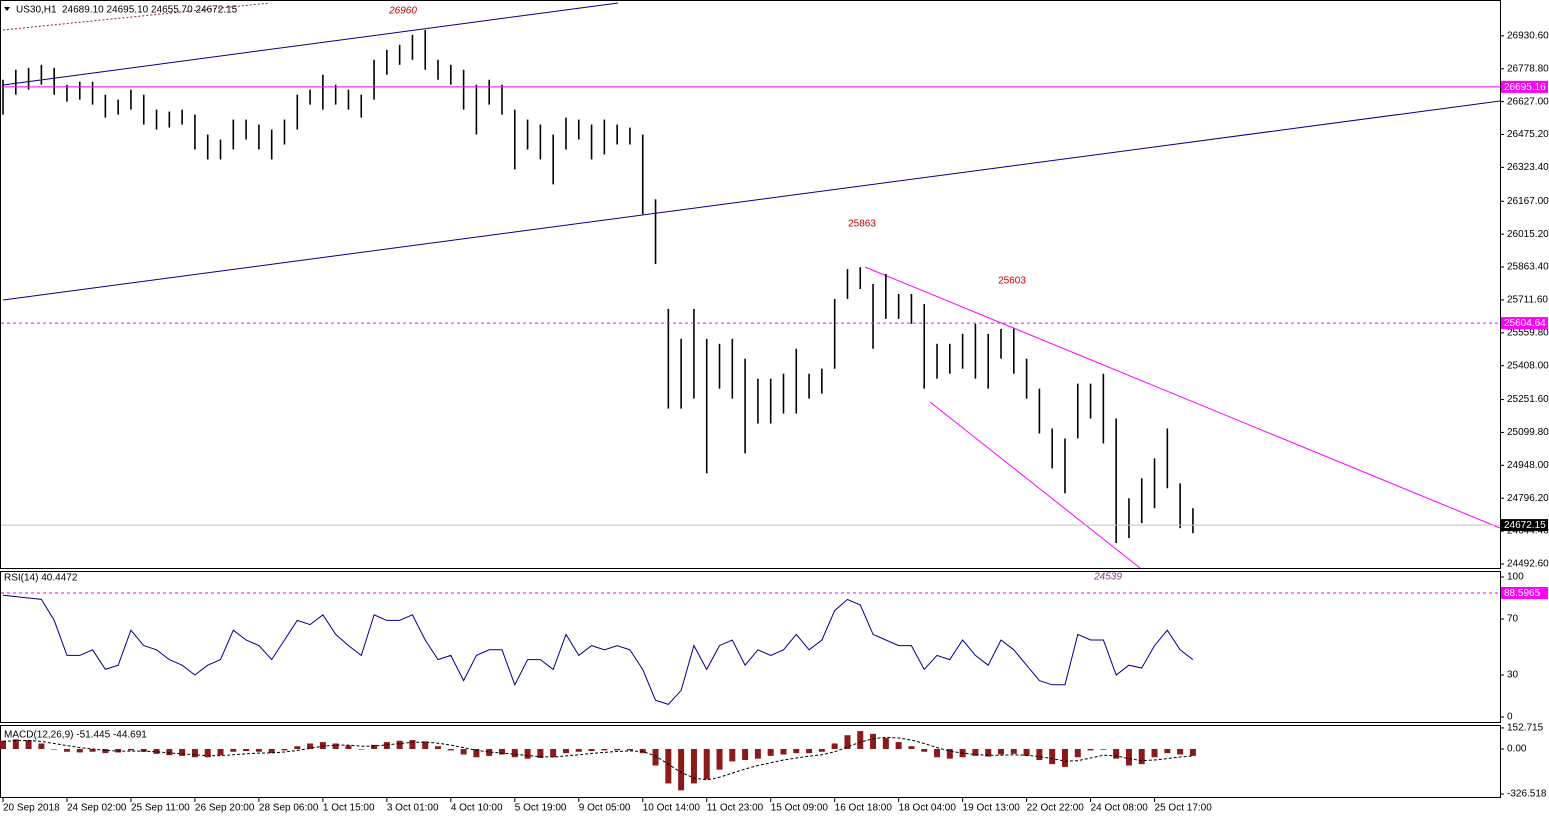 Image resolution: width=1549 pixels, height=820 pixels. I want to click on x-tick-label: 3 Oct 01:00, so click(413, 808).